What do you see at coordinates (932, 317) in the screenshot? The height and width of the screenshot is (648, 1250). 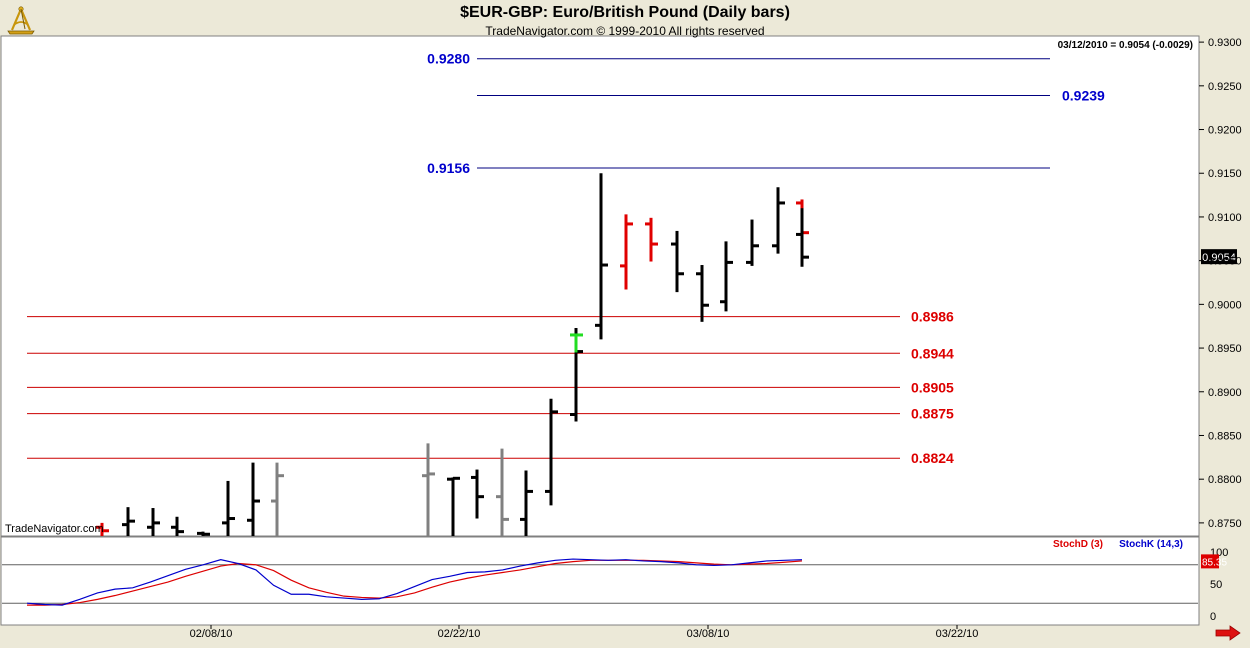 I see `level-label: 0.8986` at bounding box center [932, 317].